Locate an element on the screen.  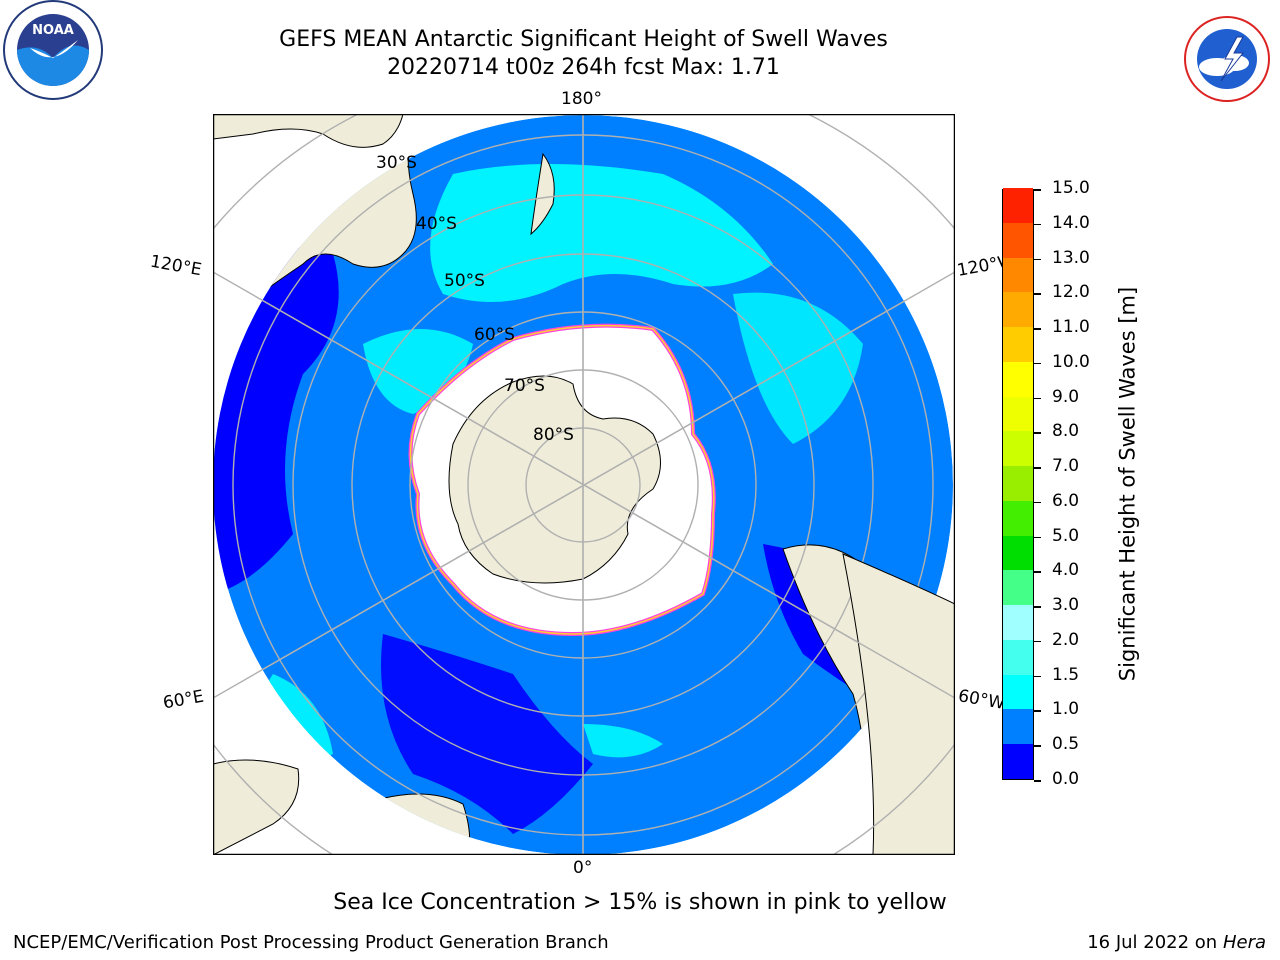
land-corner-nw is located at coordinates (308, 130).